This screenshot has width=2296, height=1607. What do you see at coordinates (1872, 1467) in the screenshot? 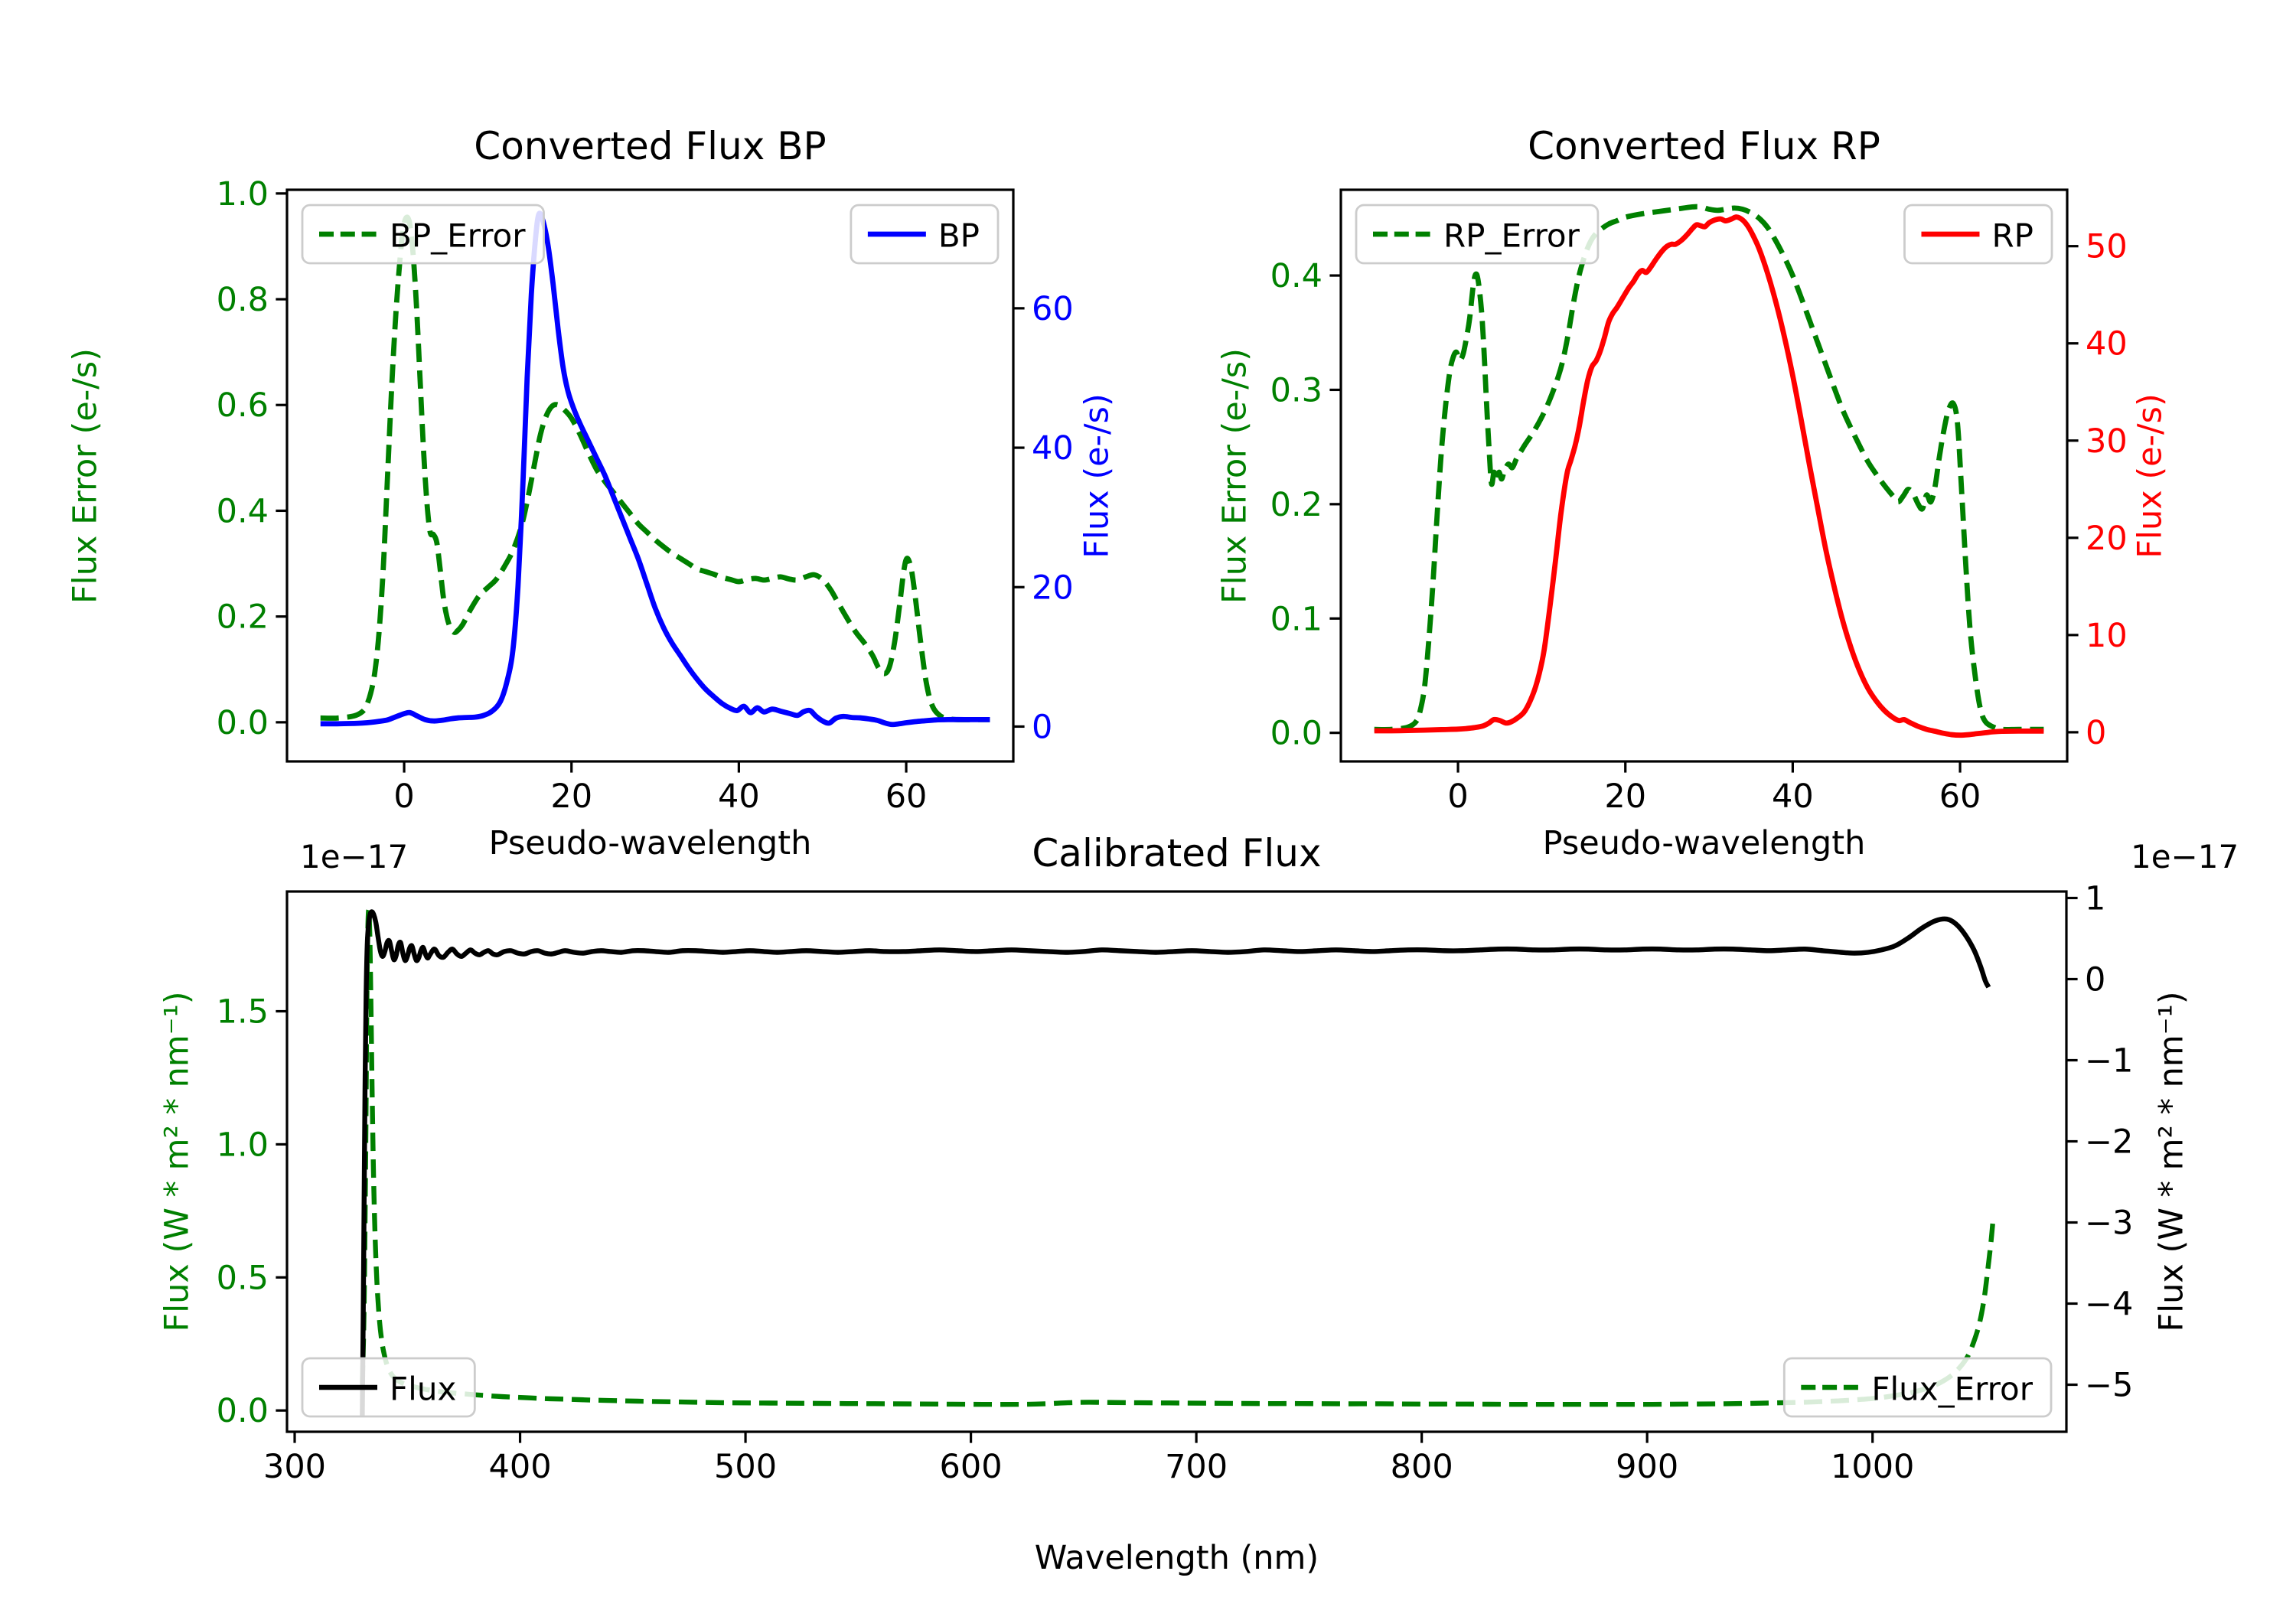
I see `calibrated-x-tick-label: 1000` at bounding box center [1872, 1467].